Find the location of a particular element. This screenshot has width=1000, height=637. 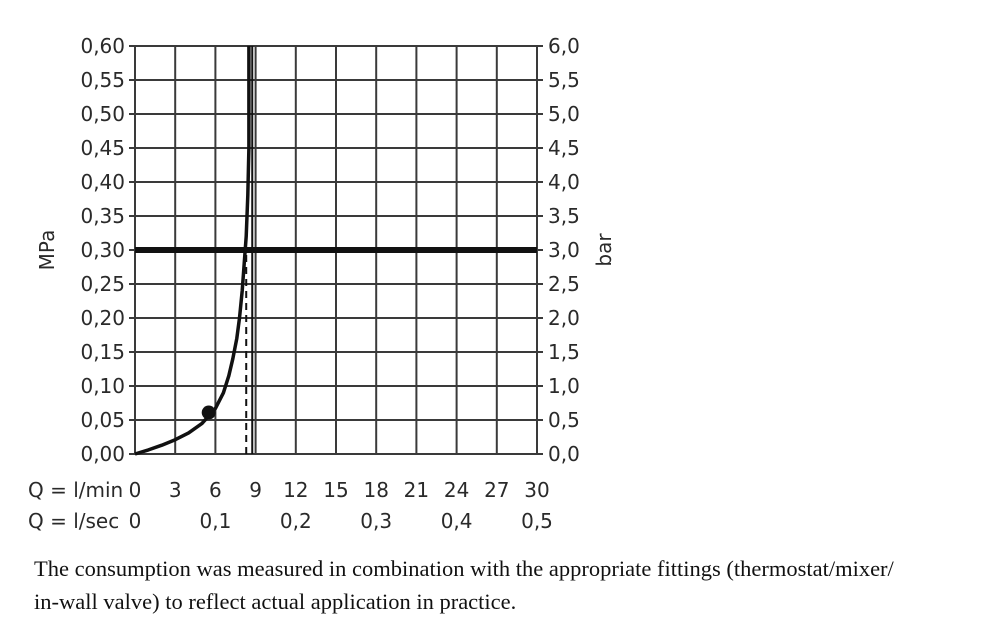

y-right-tick-label: 2,0 is located at coordinates (564, 318).